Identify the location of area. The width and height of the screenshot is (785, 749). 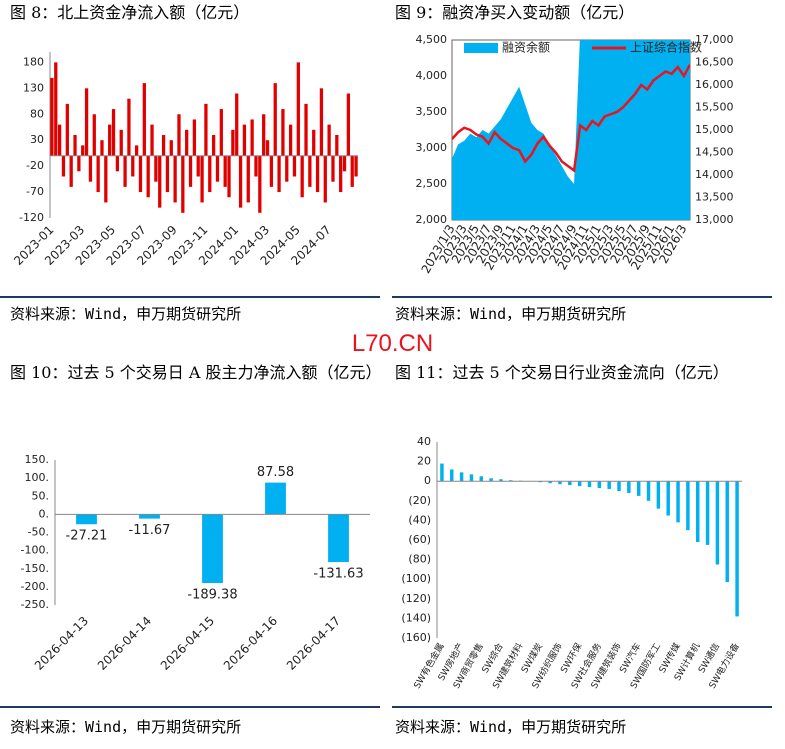
(571, 130).